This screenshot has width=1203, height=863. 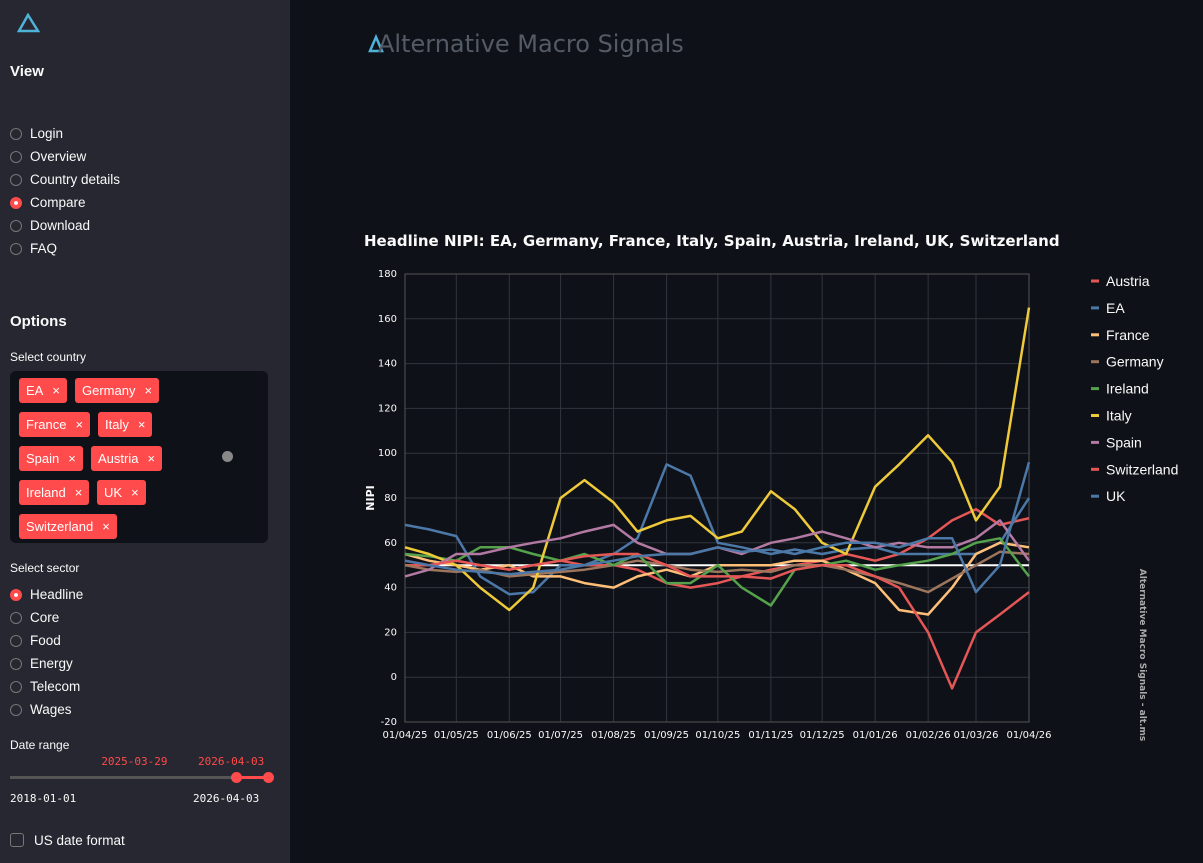 What do you see at coordinates (390, 498) in the screenshot?
I see `y-tick-label: 80` at bounding box center [390, 498].